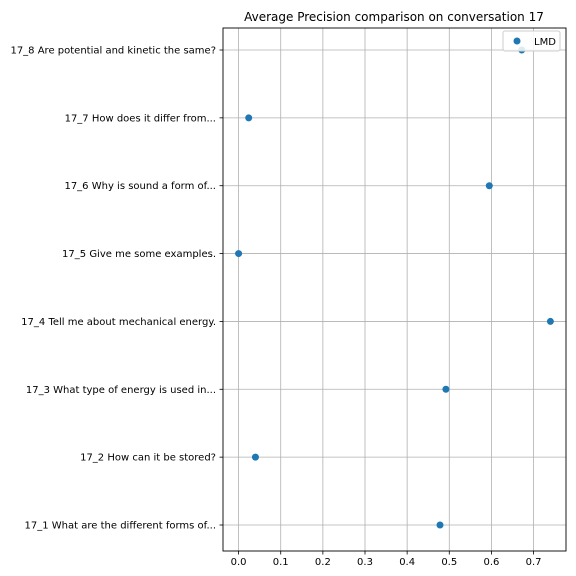  Describe the element at coordinates (139, 254) in the screenshot. I see `y-tick-label: 17_5 Give me some examples.` at that location.